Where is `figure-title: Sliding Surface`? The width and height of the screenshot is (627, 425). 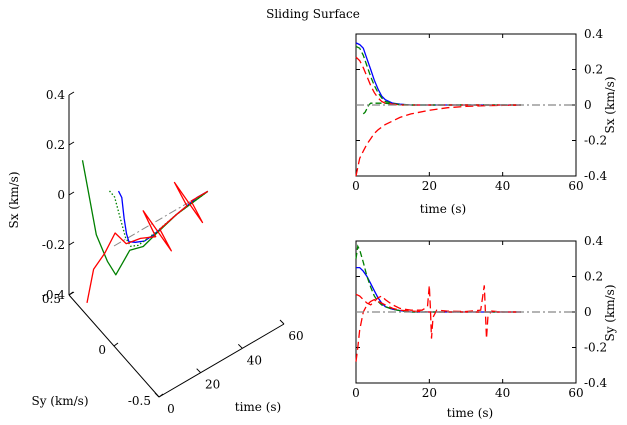 figure-title: Sliding Surface is located at coordinates (313, 14).